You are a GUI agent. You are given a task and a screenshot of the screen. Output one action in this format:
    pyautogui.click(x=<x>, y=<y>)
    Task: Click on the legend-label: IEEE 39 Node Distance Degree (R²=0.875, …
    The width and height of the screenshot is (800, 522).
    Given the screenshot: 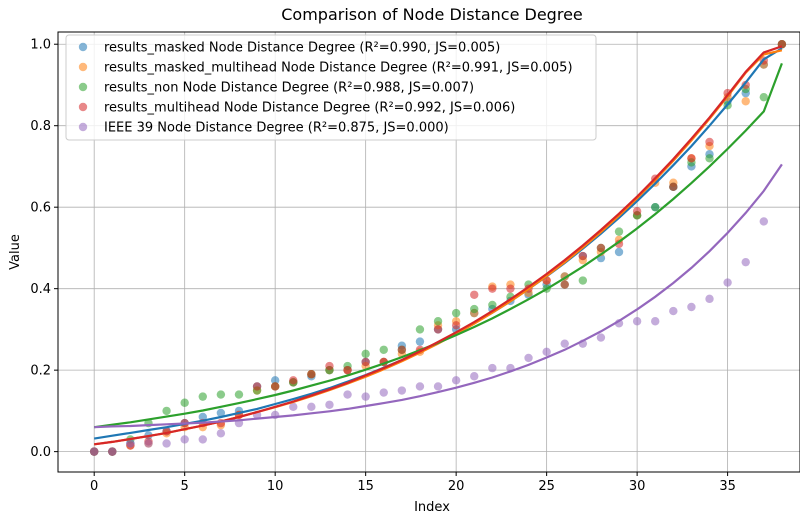 What is the action you would take?
    pyautogui.click(x=276, y=128)
    